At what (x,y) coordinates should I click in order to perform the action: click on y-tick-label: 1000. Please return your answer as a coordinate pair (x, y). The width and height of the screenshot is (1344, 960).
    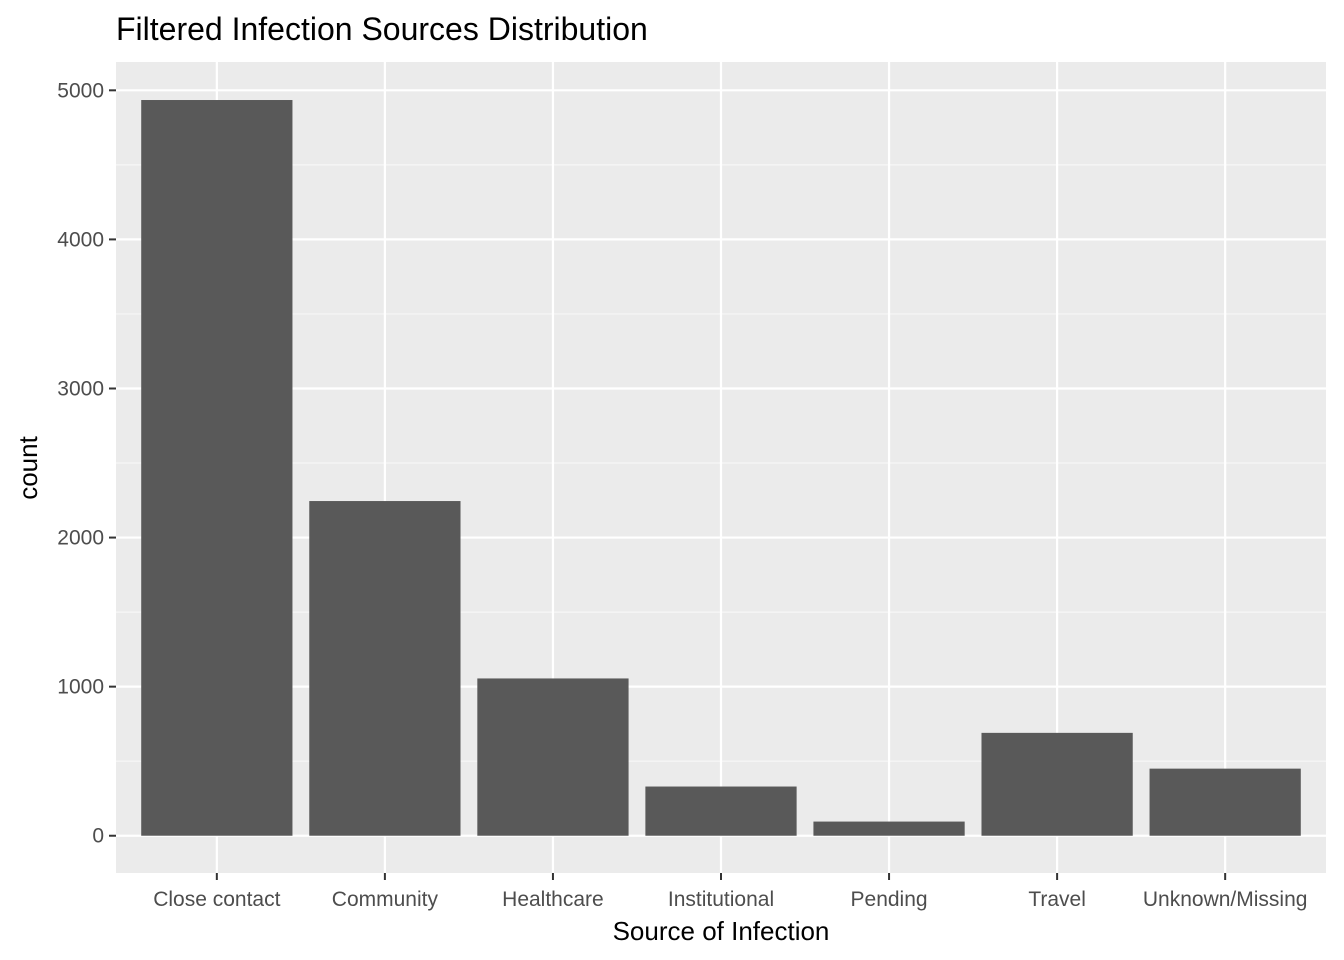
    Looking at the image, I should click on (80, 687).